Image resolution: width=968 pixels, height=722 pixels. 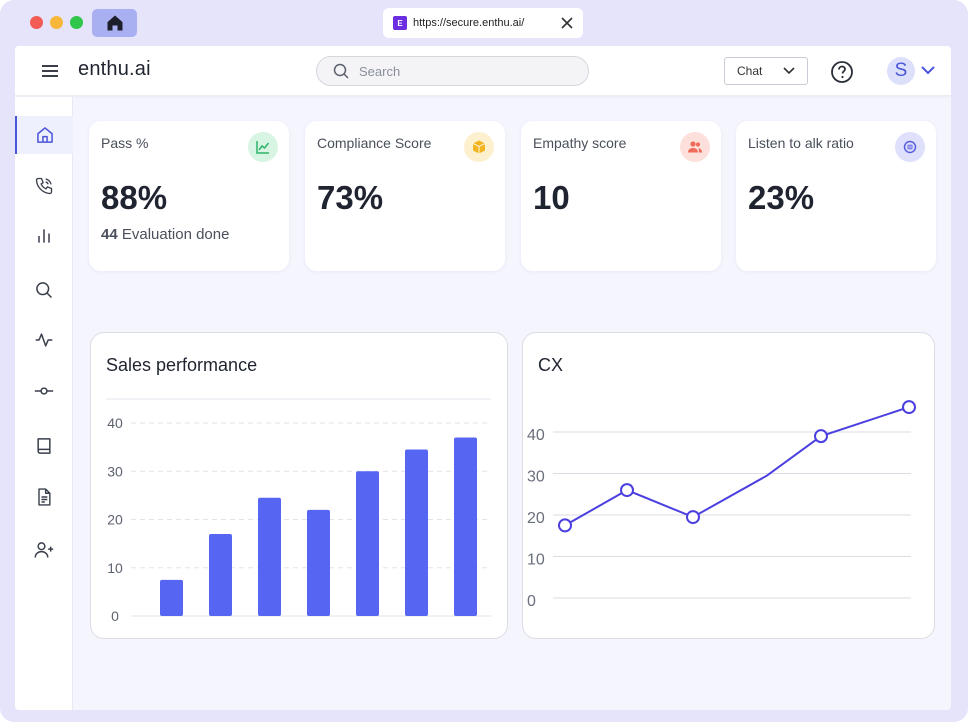 I want to click on commit-icon, so click(x=44, y=391).